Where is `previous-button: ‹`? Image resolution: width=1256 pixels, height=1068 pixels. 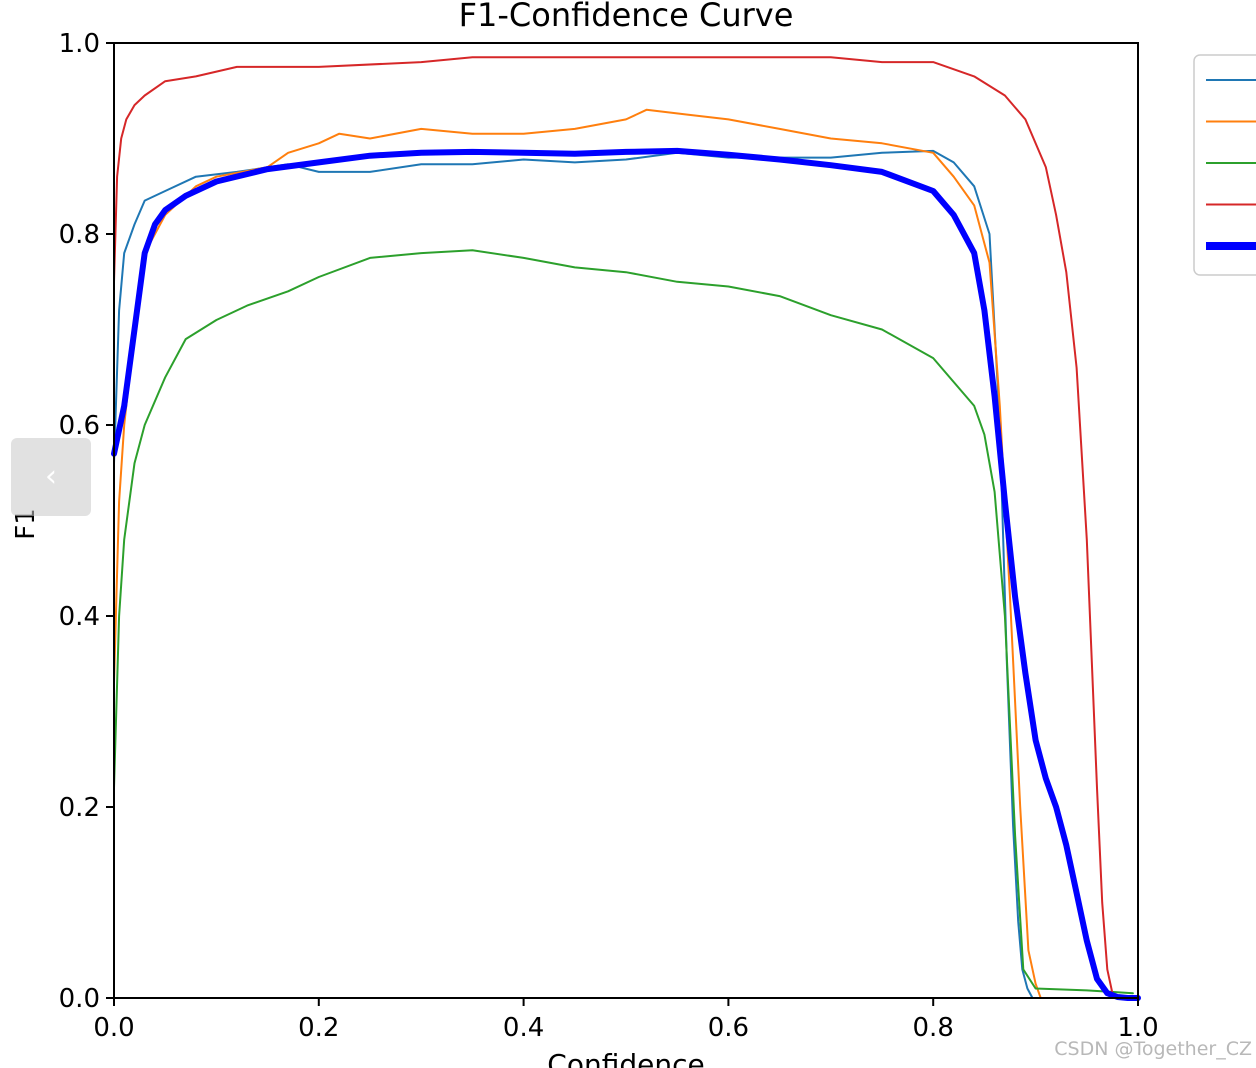
previous-button: ‹ is located at coordinates (51, 477).